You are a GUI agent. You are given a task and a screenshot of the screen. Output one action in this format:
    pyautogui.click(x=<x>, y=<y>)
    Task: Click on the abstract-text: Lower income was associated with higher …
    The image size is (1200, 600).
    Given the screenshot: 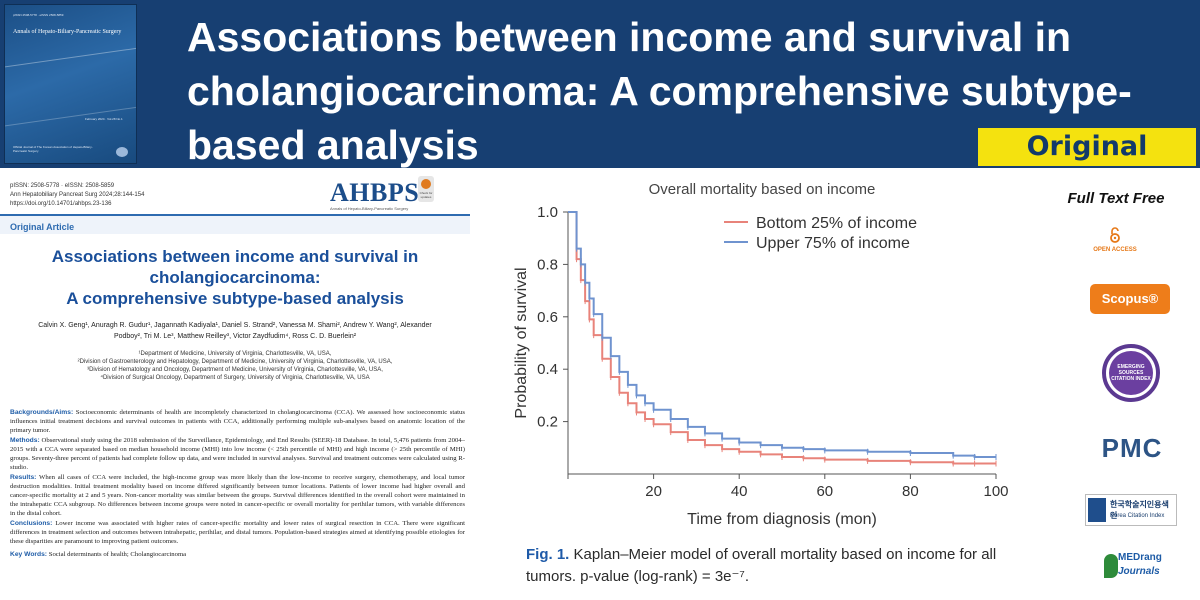 What is the action you would take?
    pyautogui.click(x=237, y=532)
    